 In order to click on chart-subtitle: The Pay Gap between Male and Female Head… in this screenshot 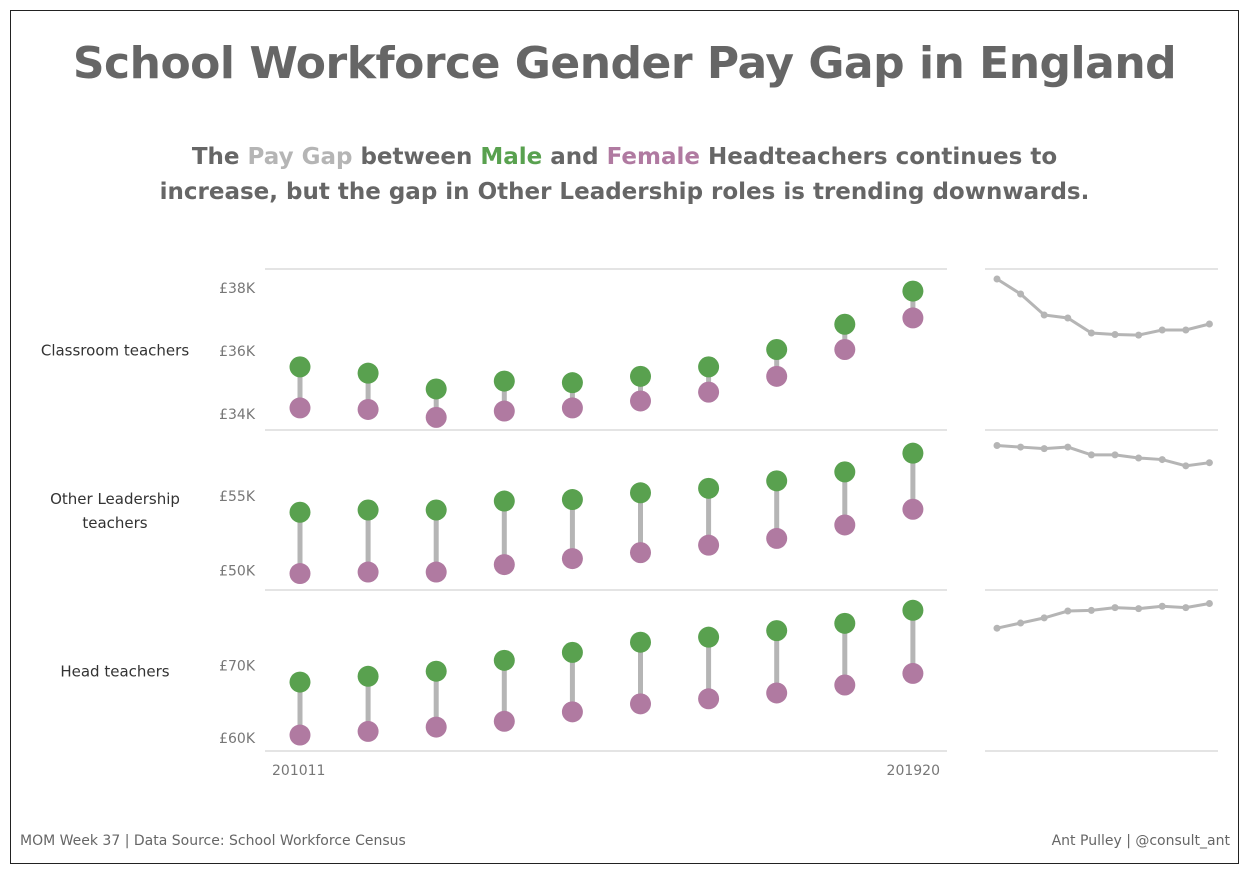, I will do `click(624, 175)`.